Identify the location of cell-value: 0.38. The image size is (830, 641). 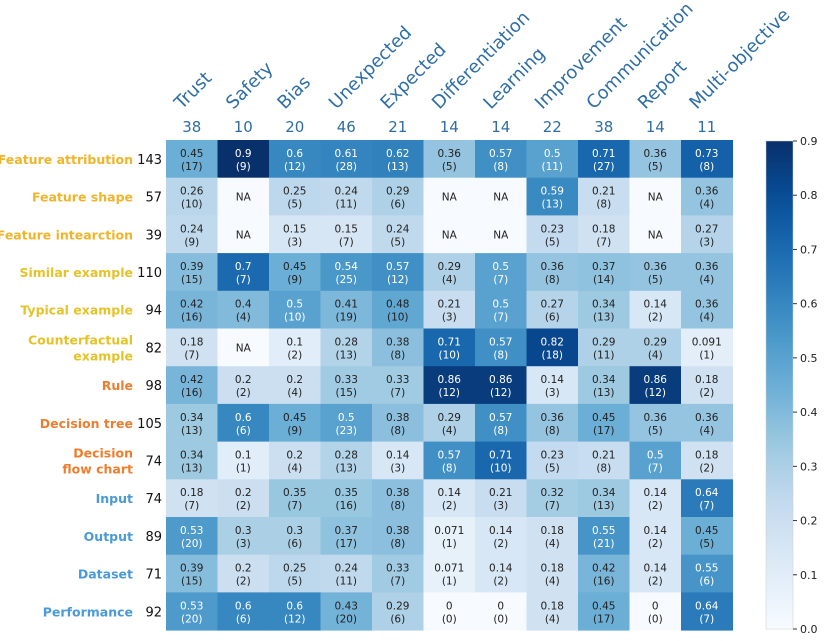
(397, 531).